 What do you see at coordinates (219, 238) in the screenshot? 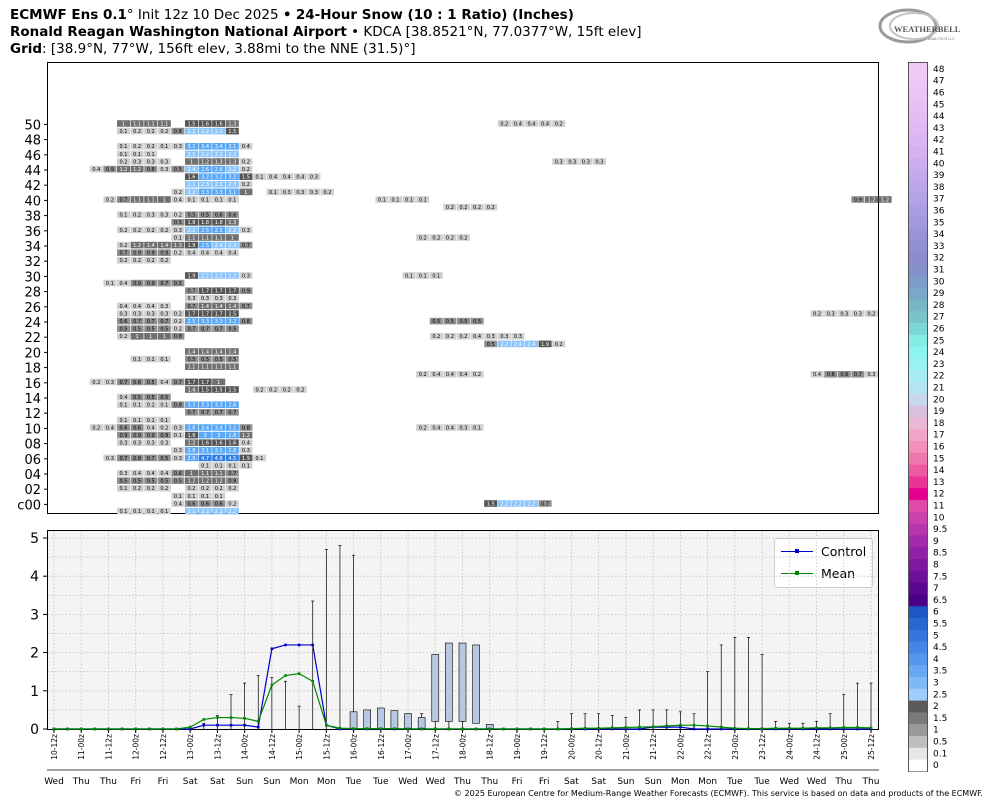
I see `heatmap-cell-label: 1.1` at bounding box center [219, 238].